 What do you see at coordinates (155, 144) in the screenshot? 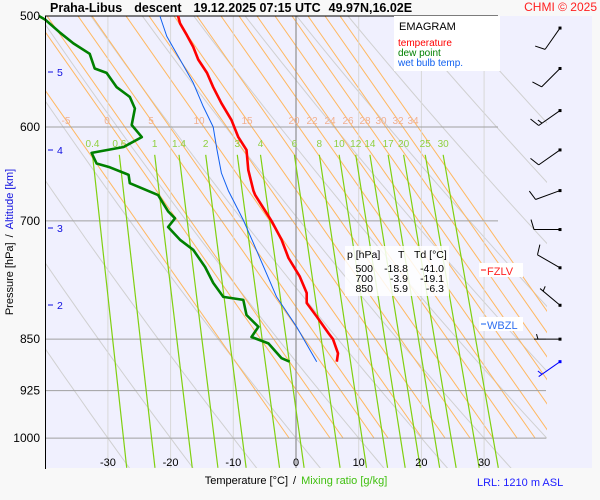
I see `mixing-ratio-label: 1` at bounding box center [155, 144].